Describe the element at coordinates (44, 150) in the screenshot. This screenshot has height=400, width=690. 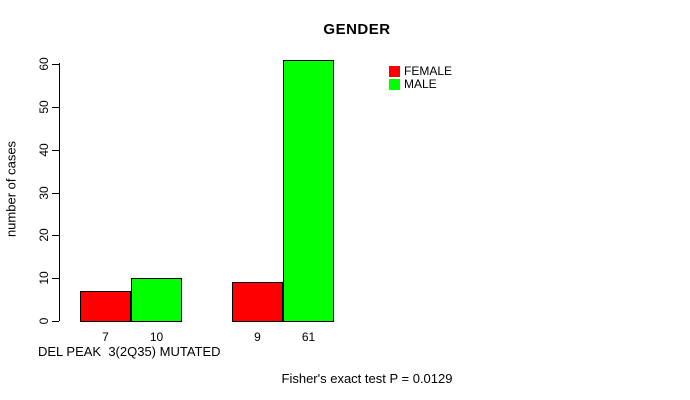
I see `y-tick-label: 40` at that location.